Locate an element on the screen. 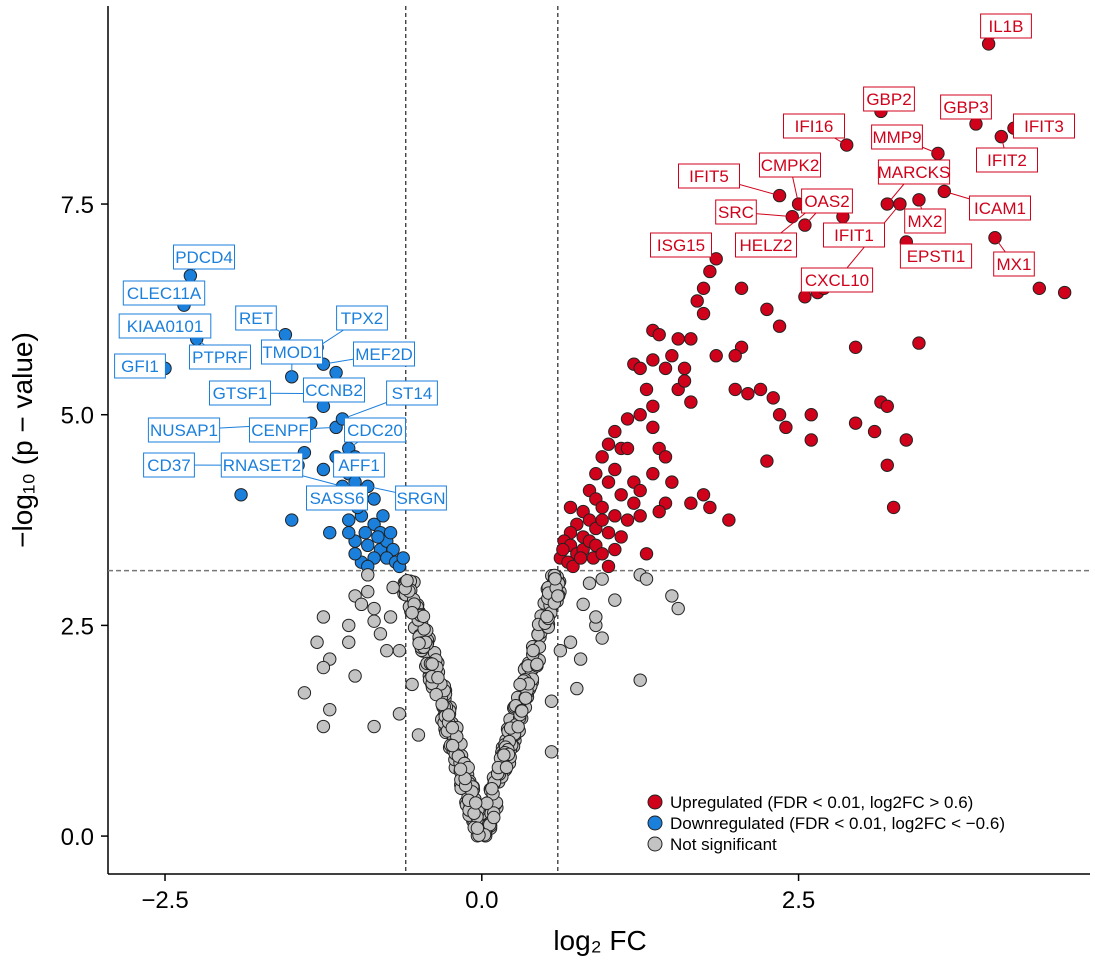 The width and height of the screenshot is (1095, 967). down-gene-label-text: TPX2 is located at coordinates (362, 318).